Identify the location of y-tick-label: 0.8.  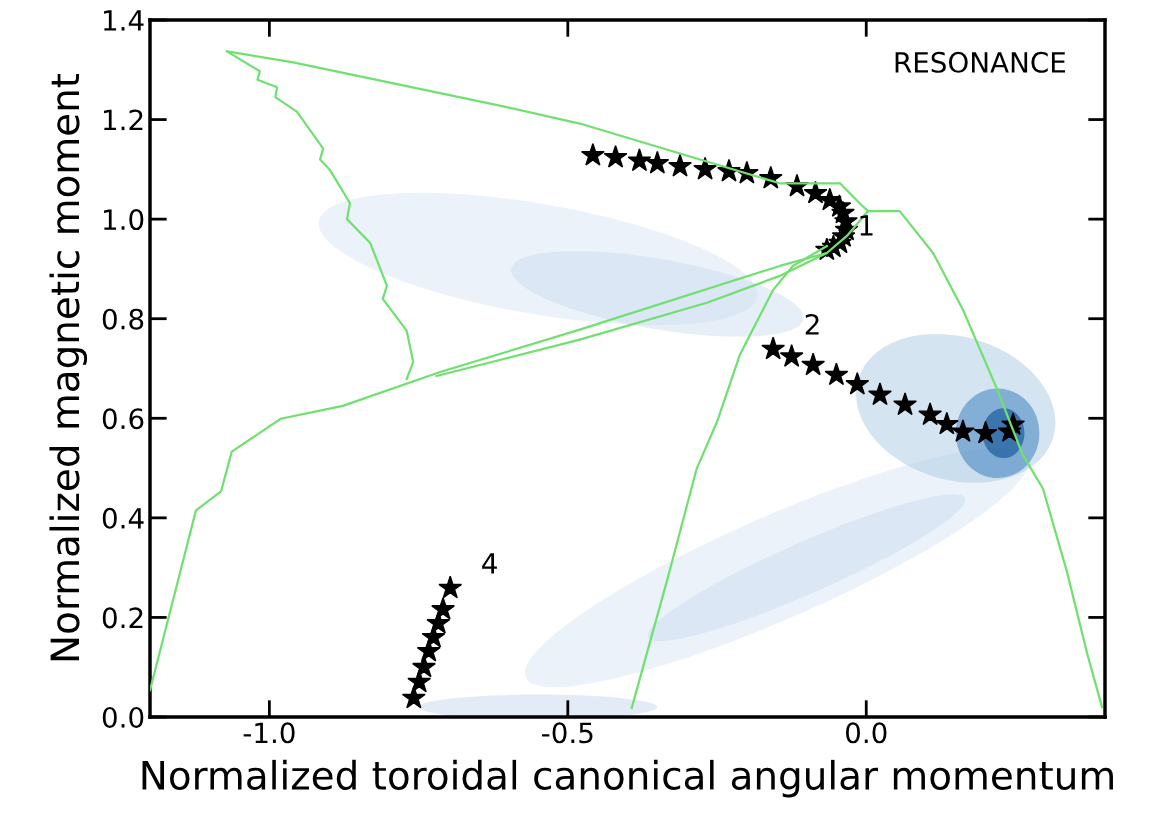
(123, 319).